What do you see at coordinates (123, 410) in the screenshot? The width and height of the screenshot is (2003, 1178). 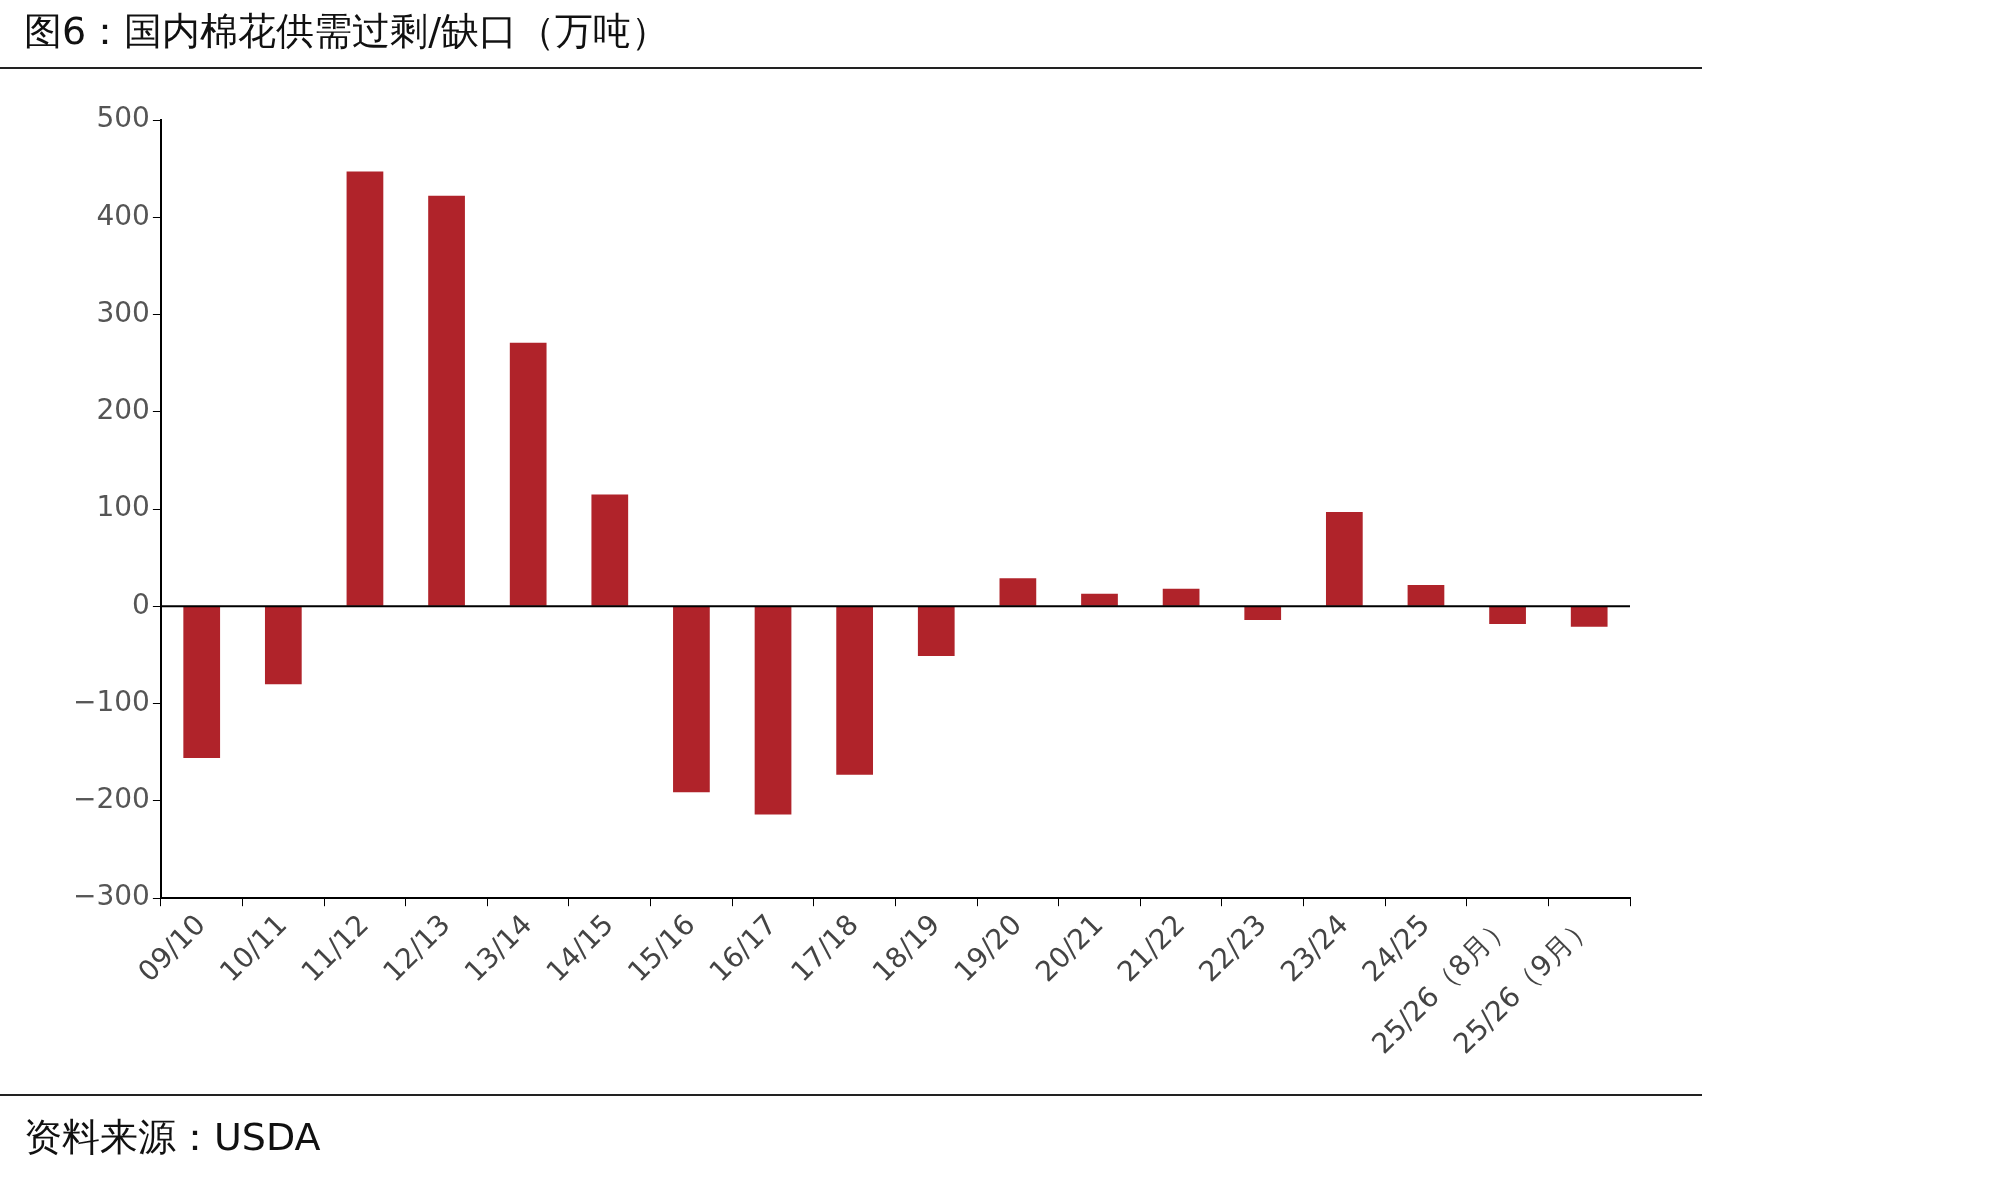 I see `y-tick-label: 200` at bounding box center [123, 410].